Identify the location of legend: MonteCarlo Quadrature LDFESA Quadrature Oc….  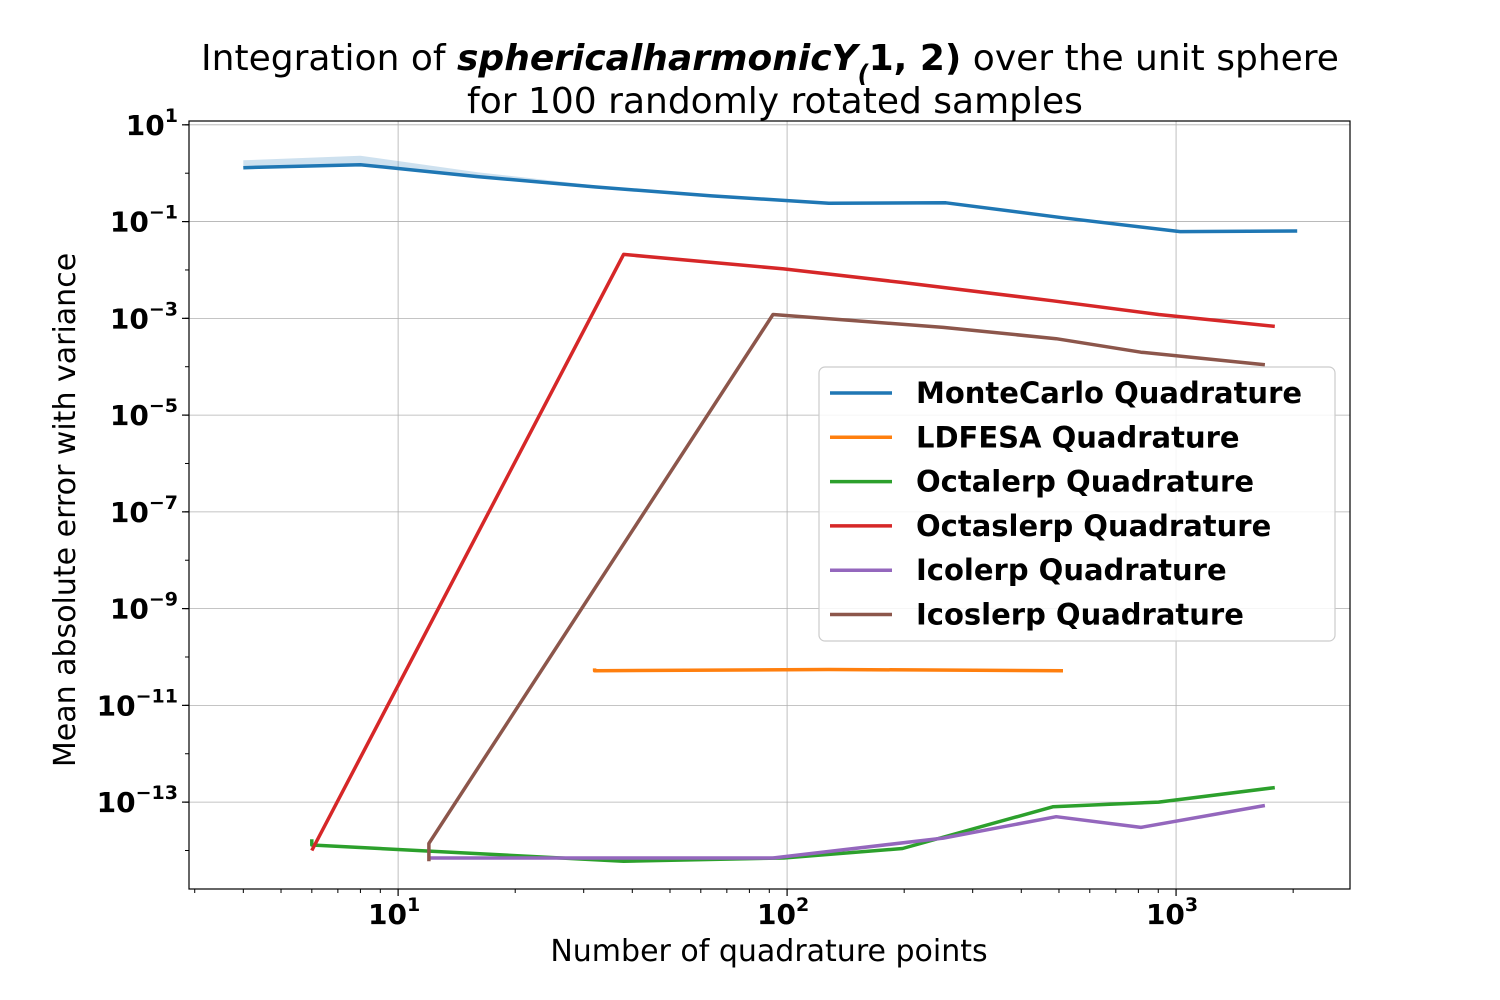
(1077, 504).